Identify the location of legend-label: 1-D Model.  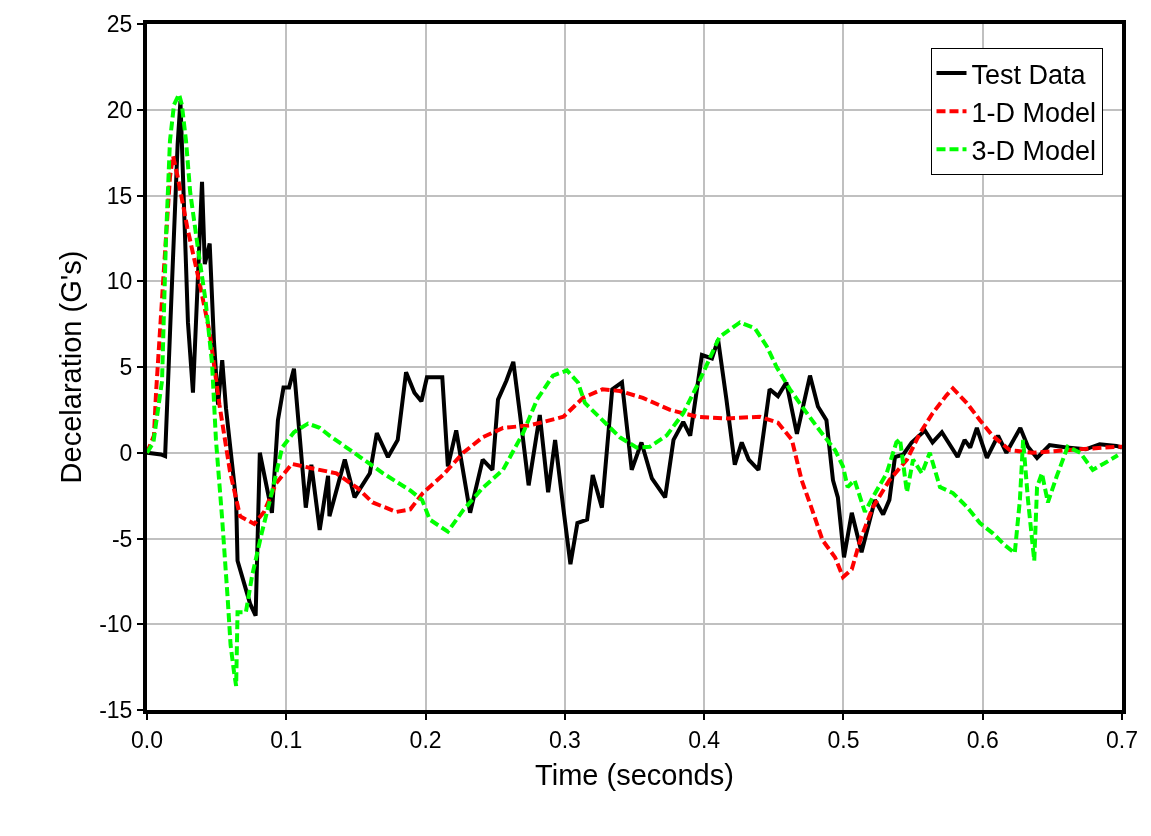
(1034, 112).